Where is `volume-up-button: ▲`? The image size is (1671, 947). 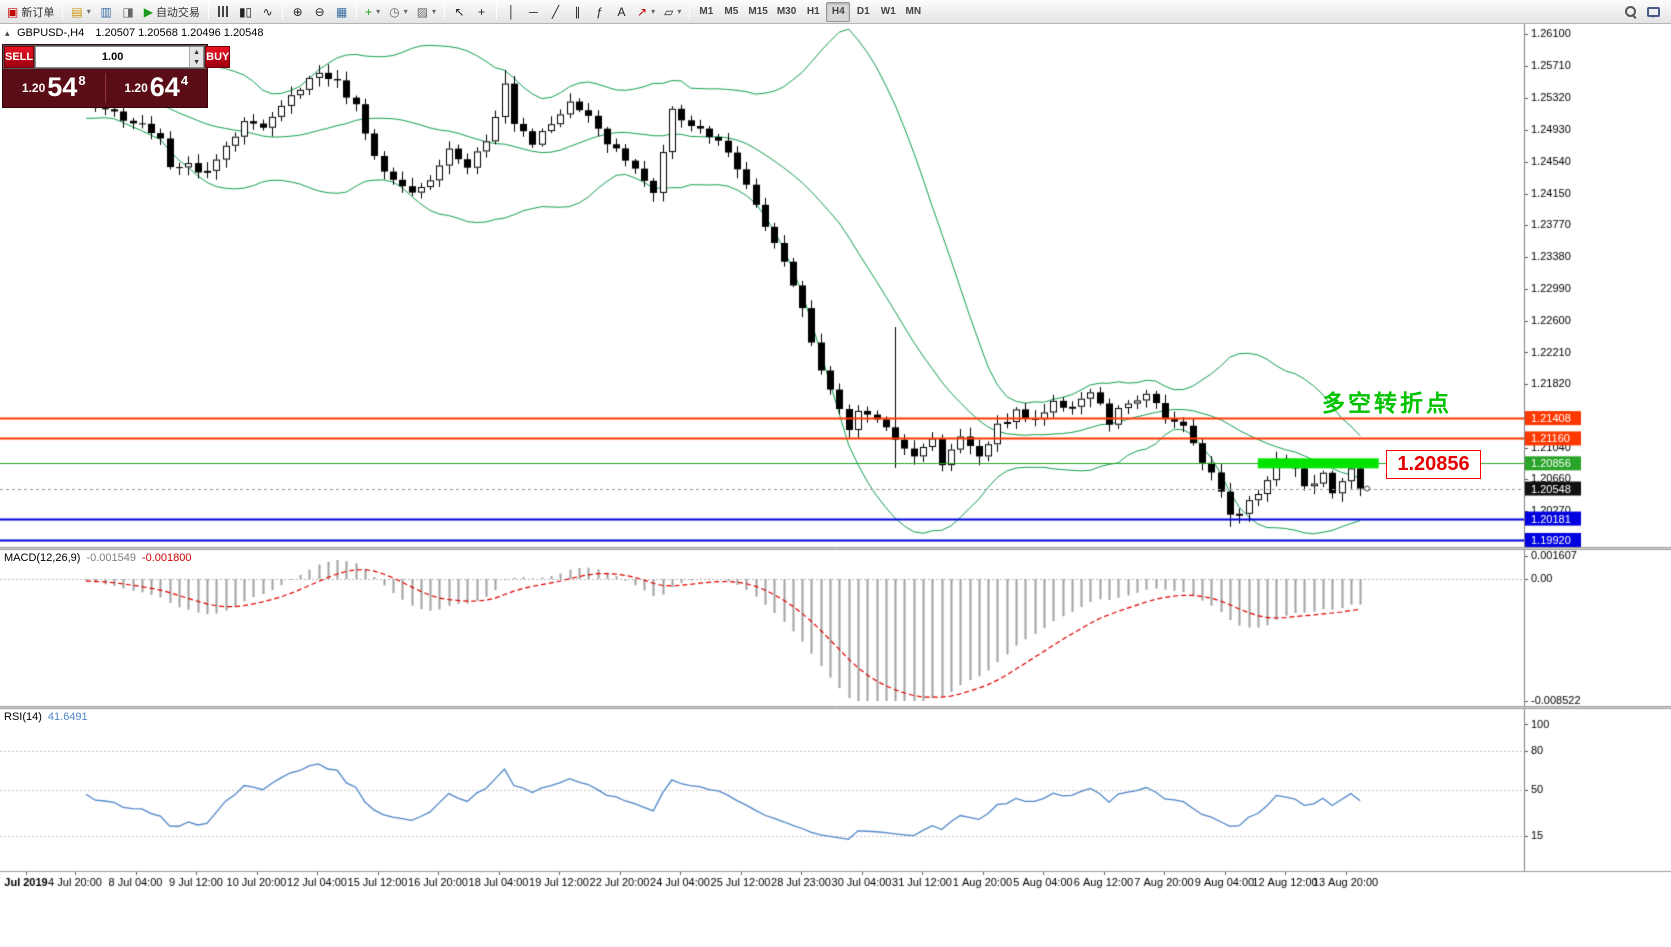
volume-up-button: ▲ is located at coordinates (197, 52).